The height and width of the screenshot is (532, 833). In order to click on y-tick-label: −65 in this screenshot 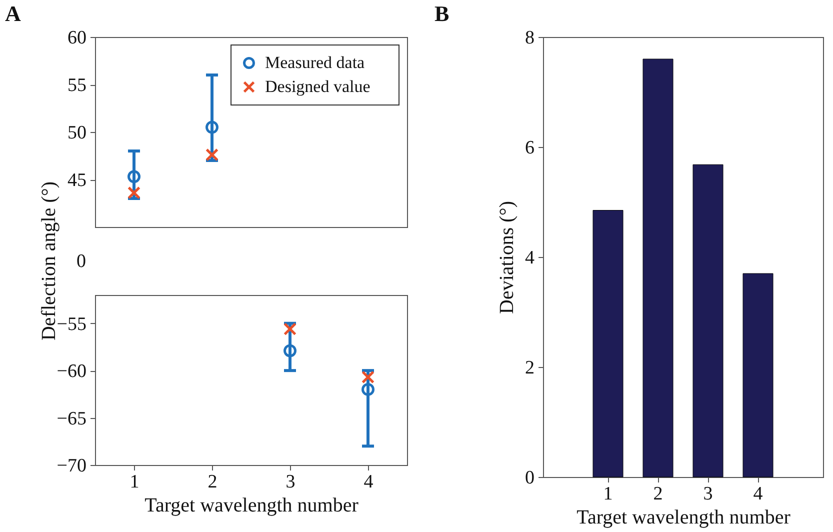, I will do `click(71, 419)`.